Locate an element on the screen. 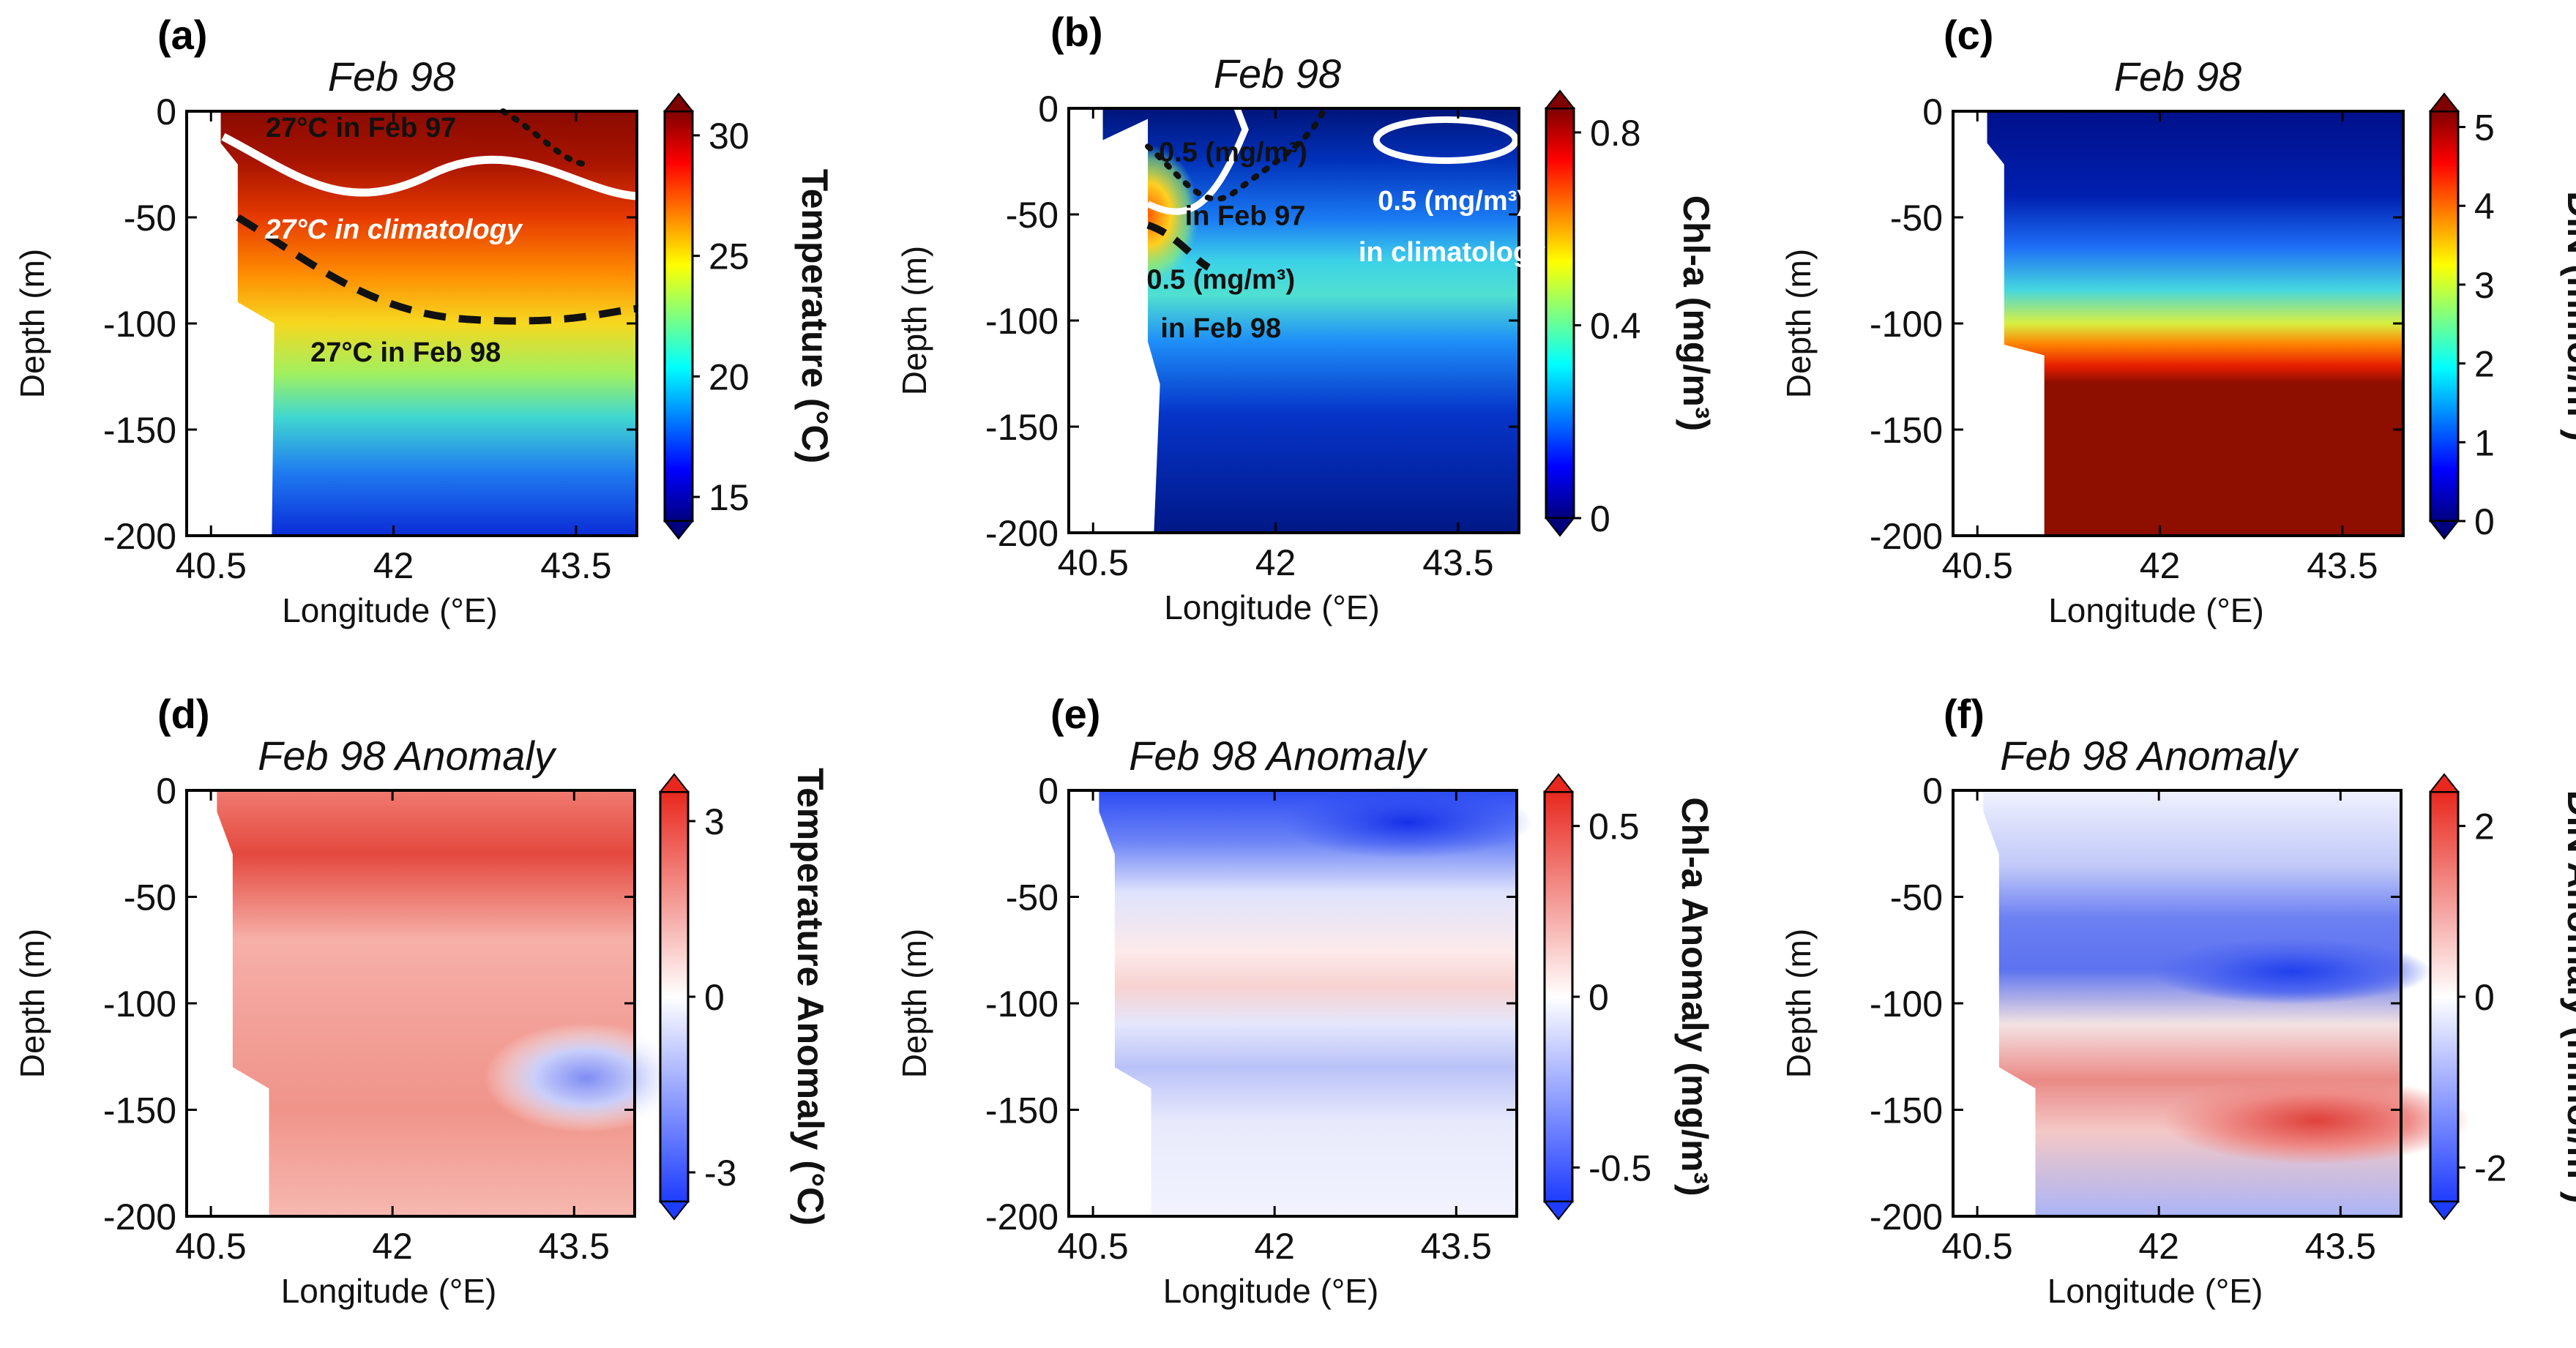 The height and width of the screenshot is (1348, 2576). colorbar-tick-label: 5 is located at coordinates (2484, 128).